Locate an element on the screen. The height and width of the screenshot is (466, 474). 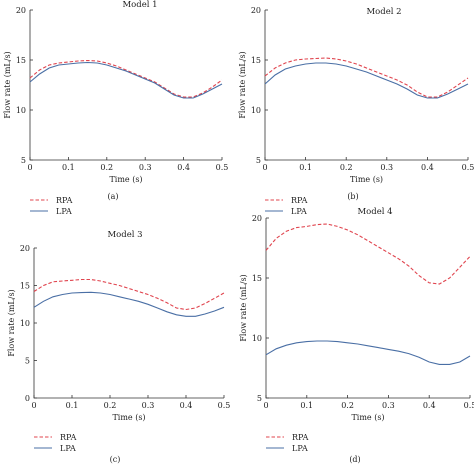
chart-title: Model 4 is located at coordinates (374, 212).